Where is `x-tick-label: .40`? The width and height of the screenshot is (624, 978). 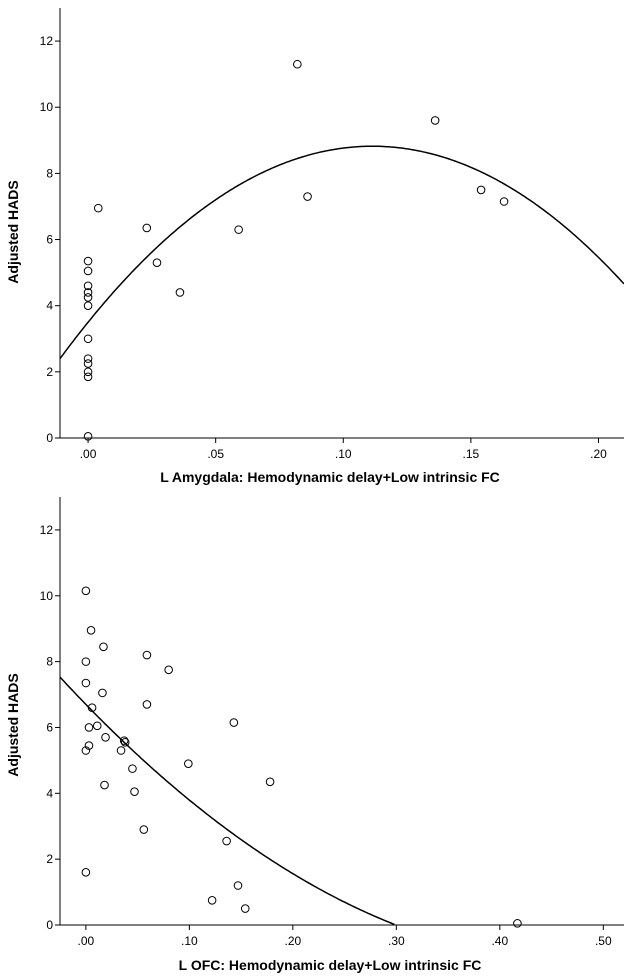 x-tick-label: .40 is located at coordinates (499, 941).